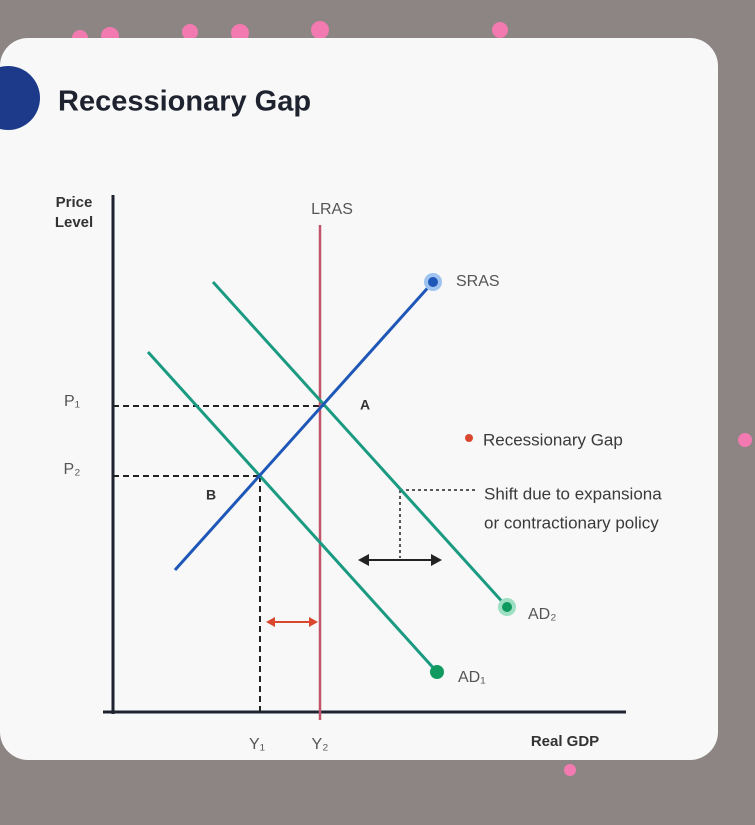  Describe the element at coordinates (553, 439) in the screenshot. I see `legend-gap: Recessionary Gap` at that location.